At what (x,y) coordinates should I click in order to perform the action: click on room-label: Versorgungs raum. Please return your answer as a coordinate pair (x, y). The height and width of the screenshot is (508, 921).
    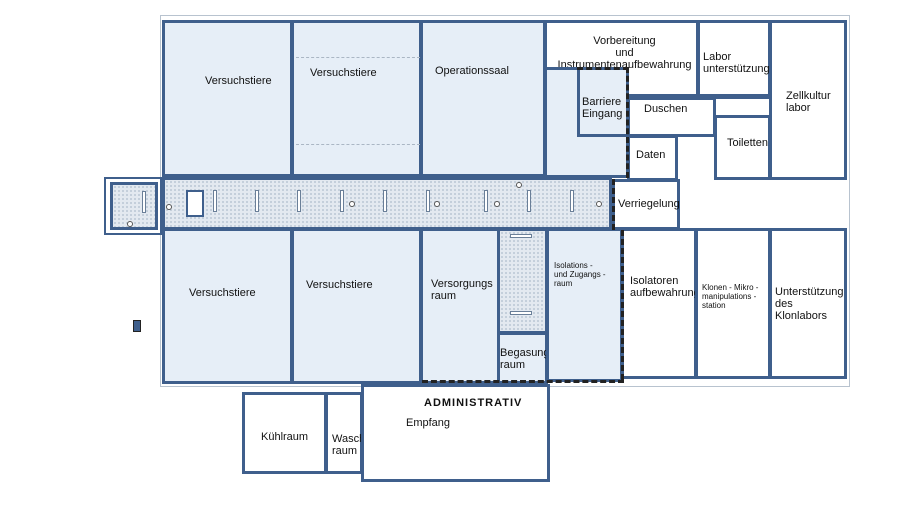
    Looking at the image, I should click on (462, 290).